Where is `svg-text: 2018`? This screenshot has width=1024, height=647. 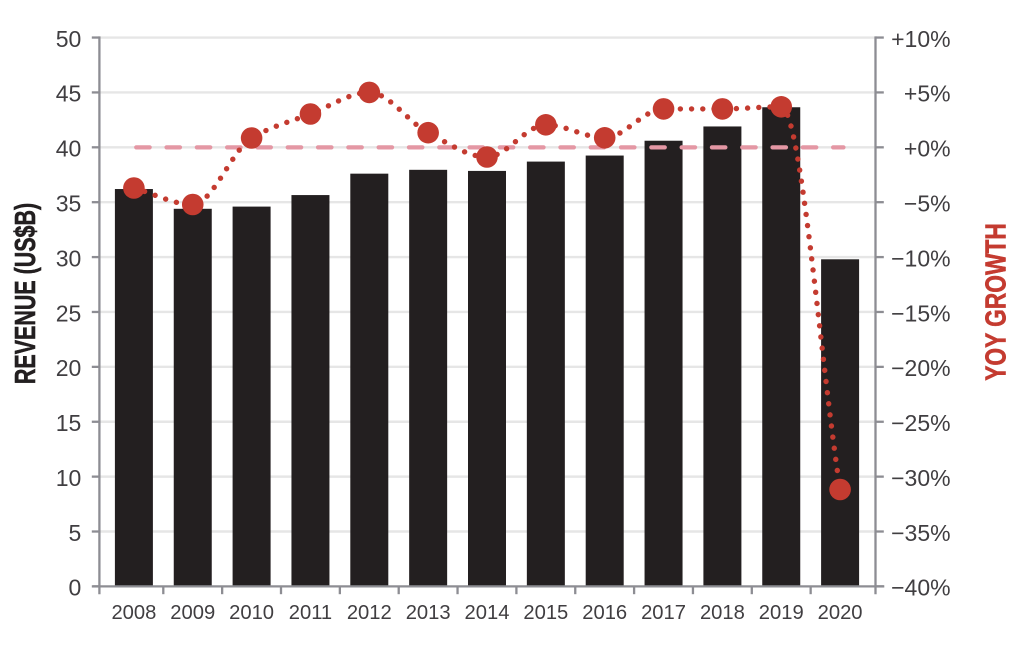 svg-text: 2018 is located at coordinates (722, 613).